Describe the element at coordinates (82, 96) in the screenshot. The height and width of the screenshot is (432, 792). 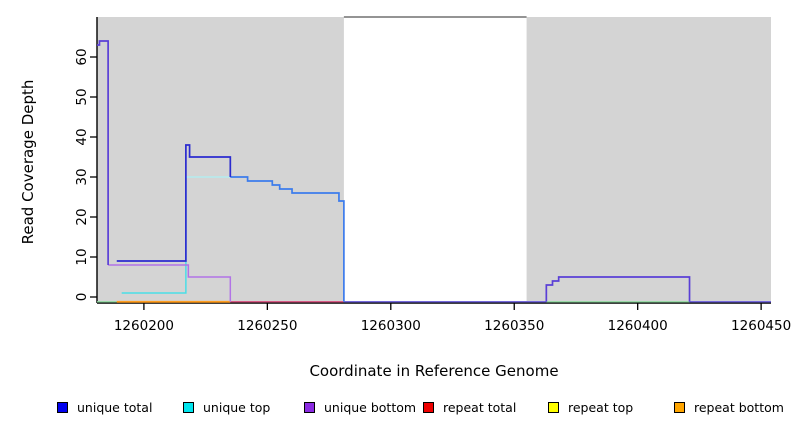
I see `y-tick-label: 50` at that location.